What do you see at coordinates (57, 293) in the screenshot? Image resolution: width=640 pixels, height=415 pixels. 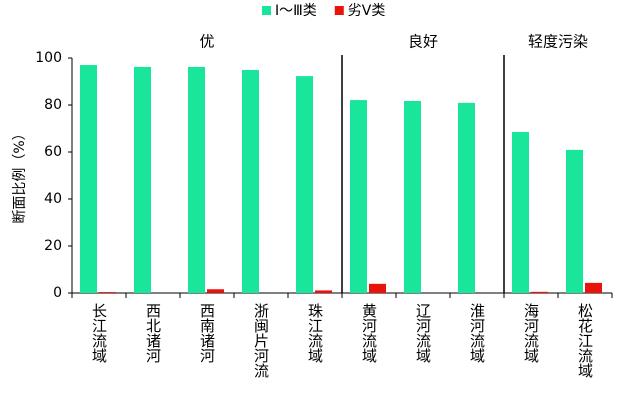 I see `y-tick-label: 0` at bounding box center [57, 293].